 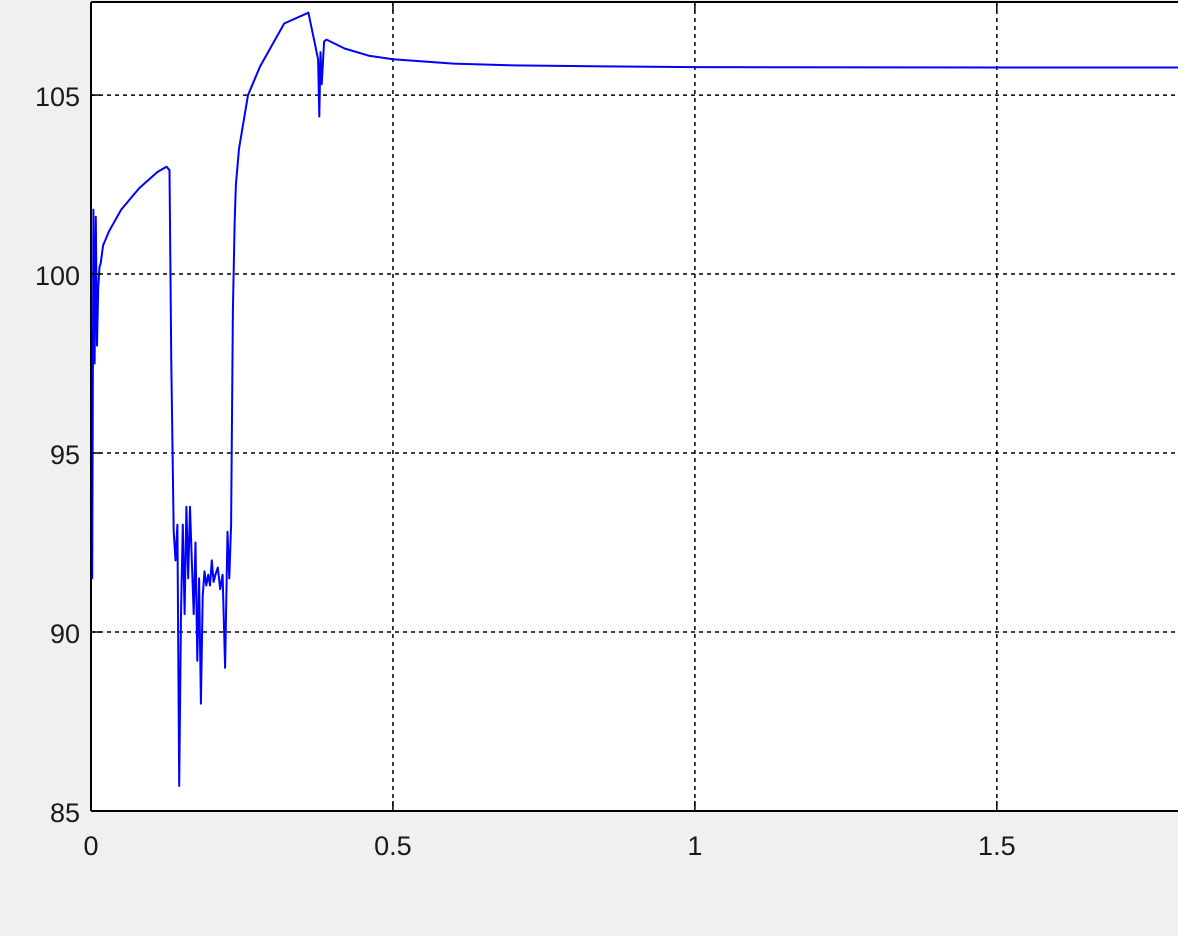 What do you see at coordinates (90, 846) in the screenshot?
I see `x-tick-label: 0` at bounding box center [90, 846].